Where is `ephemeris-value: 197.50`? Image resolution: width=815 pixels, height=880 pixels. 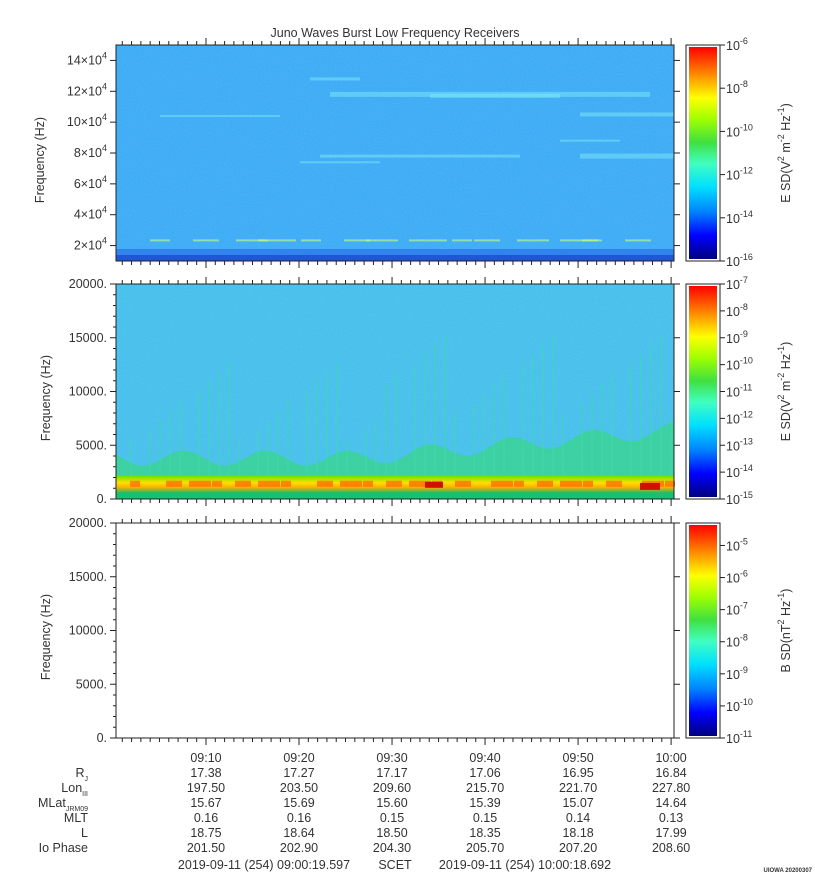
ephemeris-value: 197.50 is located at coordinates (206, 788).